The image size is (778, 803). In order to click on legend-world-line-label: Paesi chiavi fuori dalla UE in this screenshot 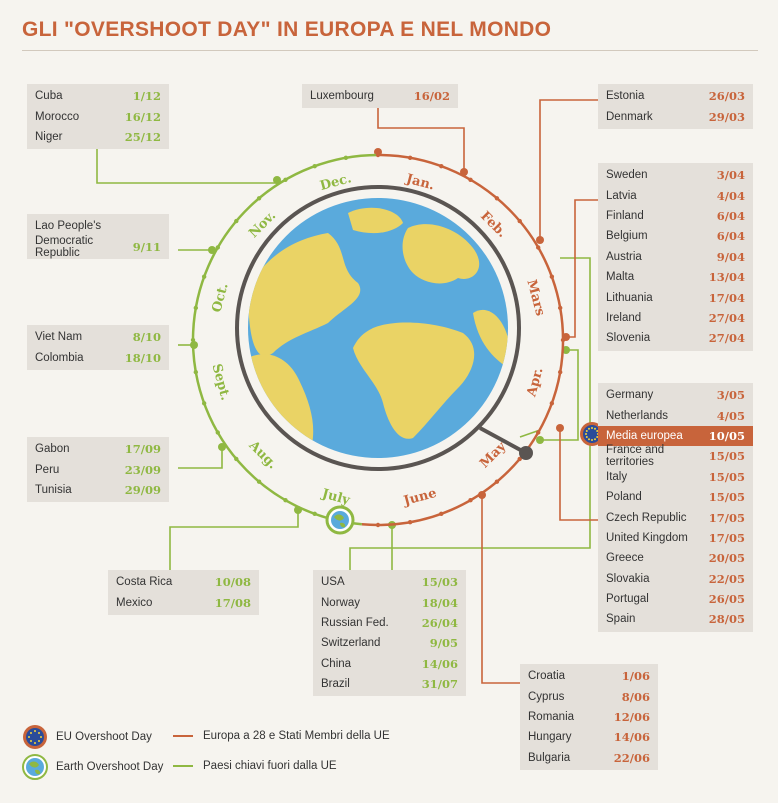, I will do `click(270, 766)`.